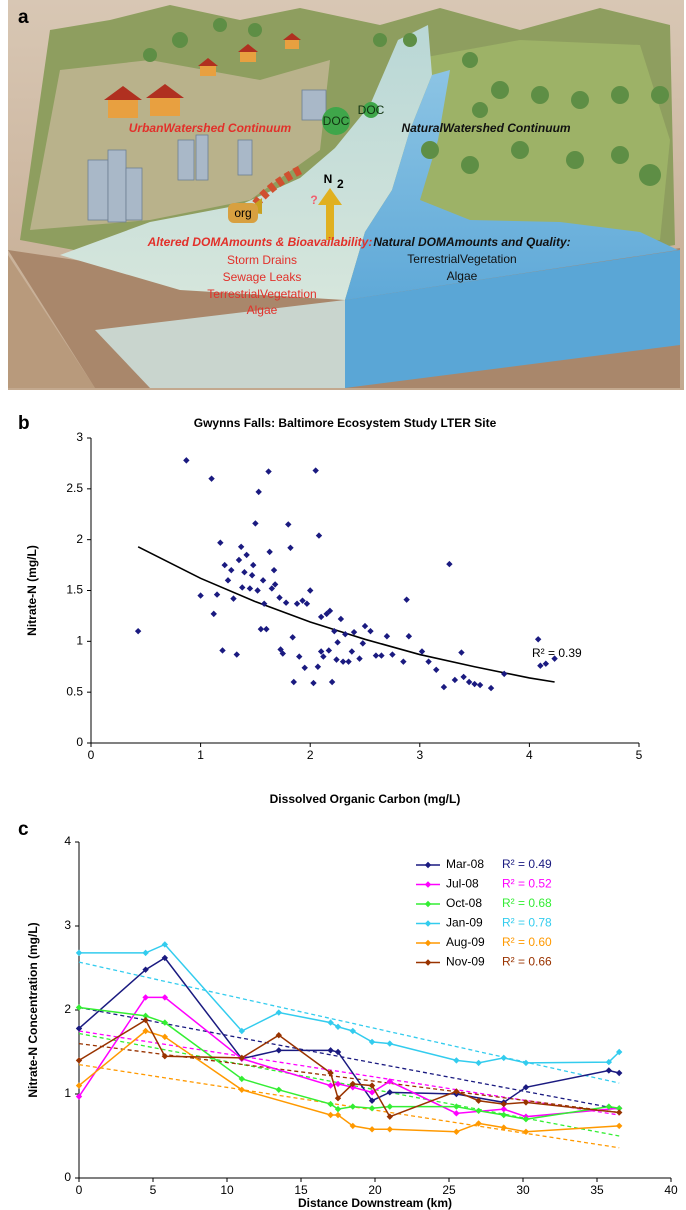 This screenshot has width=686, height=1210. What do you see at coordinates (340, 184) in the screenshot?
I see `n2-subscript: 2` at bounding box center [340, 184].